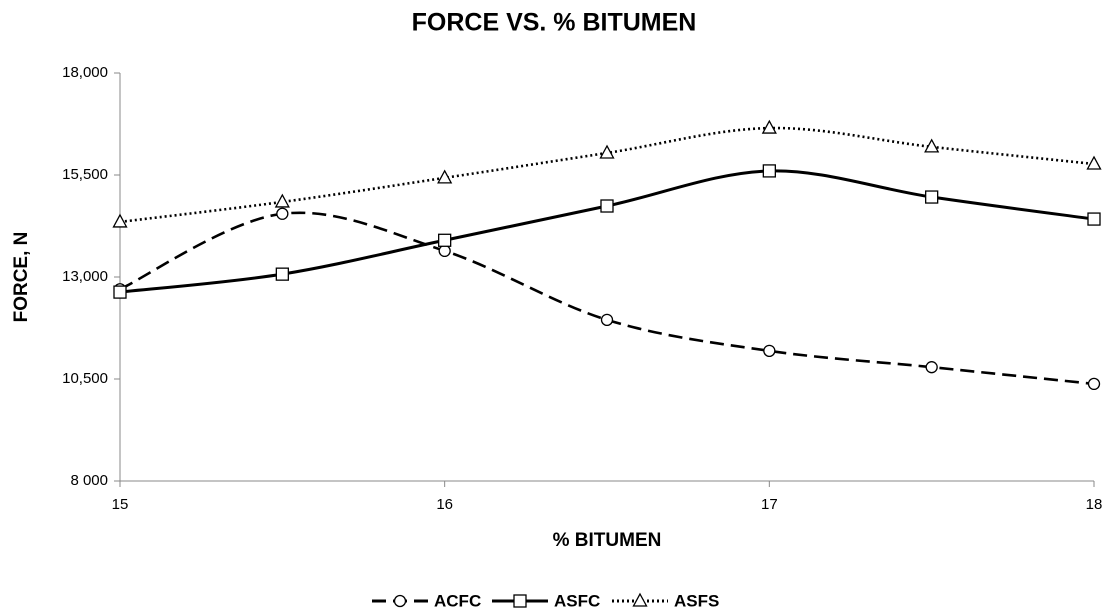 This screenshot has width=1108, height=614. What do you see at coordinates (21, 277) in the screenshot?
I see `y-axis-label: FORCE, N` at bounding box center [21, 277].